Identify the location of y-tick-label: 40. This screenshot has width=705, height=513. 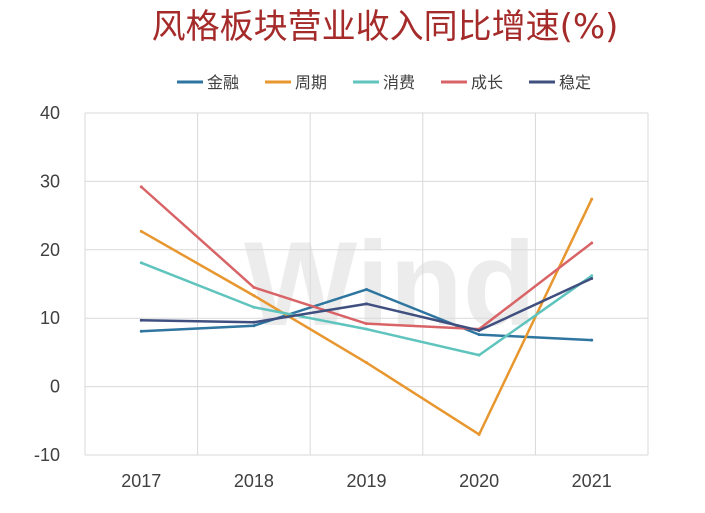
(50, 113).